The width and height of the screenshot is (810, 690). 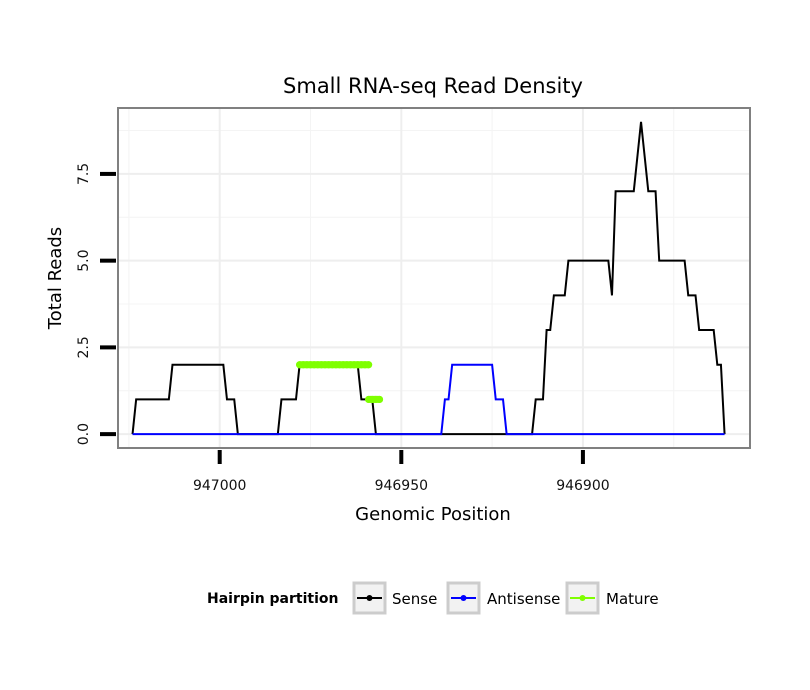 I want to click on y-tick-label: 7.5, so click(x=84, y=174).